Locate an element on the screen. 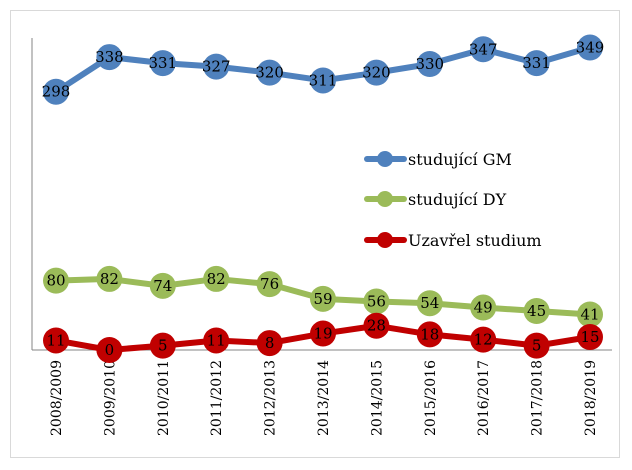  data-label: 327 is located at coordinates (216, 67).